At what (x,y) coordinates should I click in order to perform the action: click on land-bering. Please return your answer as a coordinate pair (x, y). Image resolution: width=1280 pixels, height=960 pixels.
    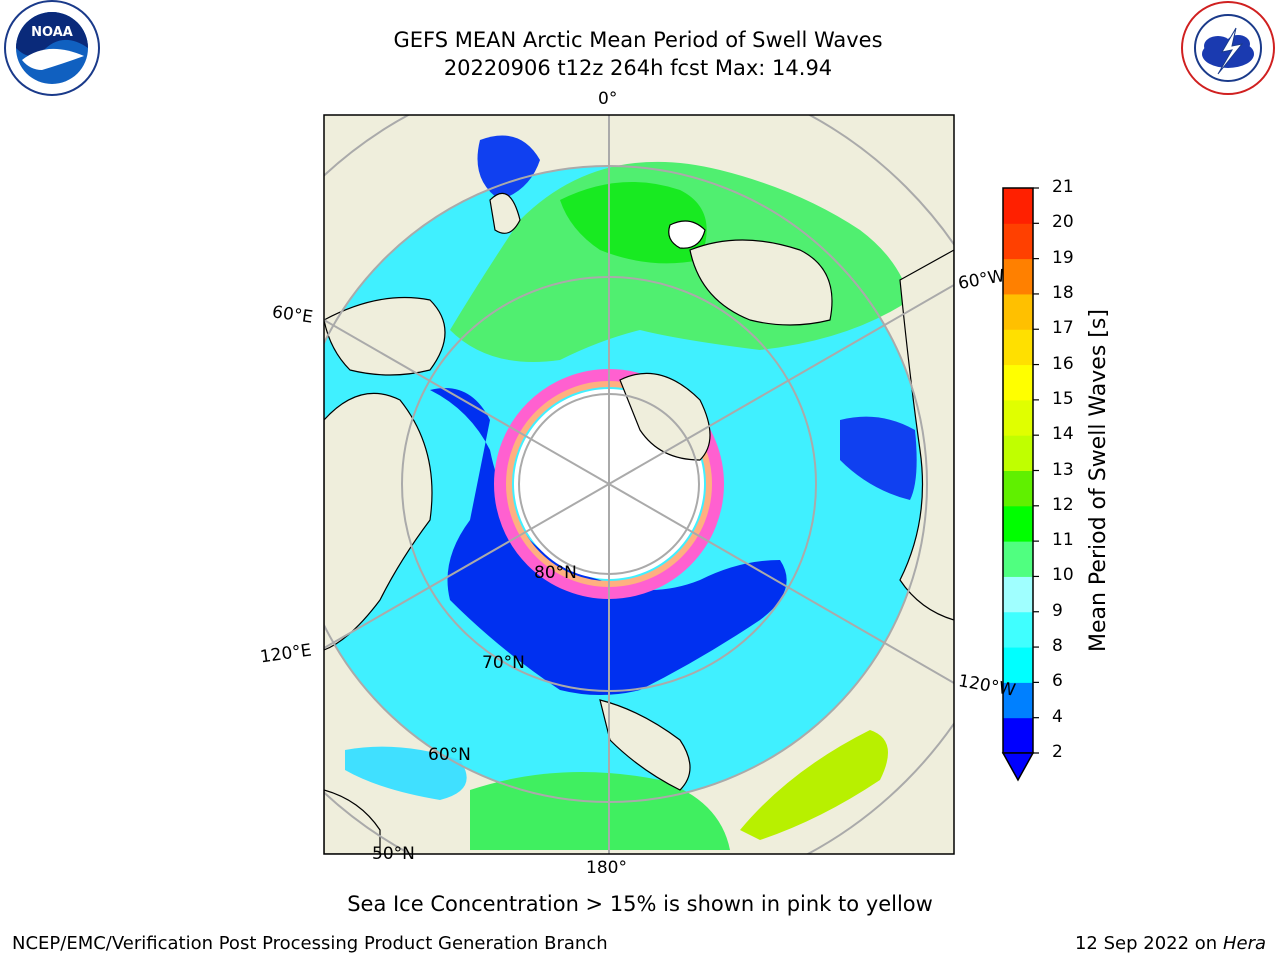
    Looking at the image, I should click on (645, 745).